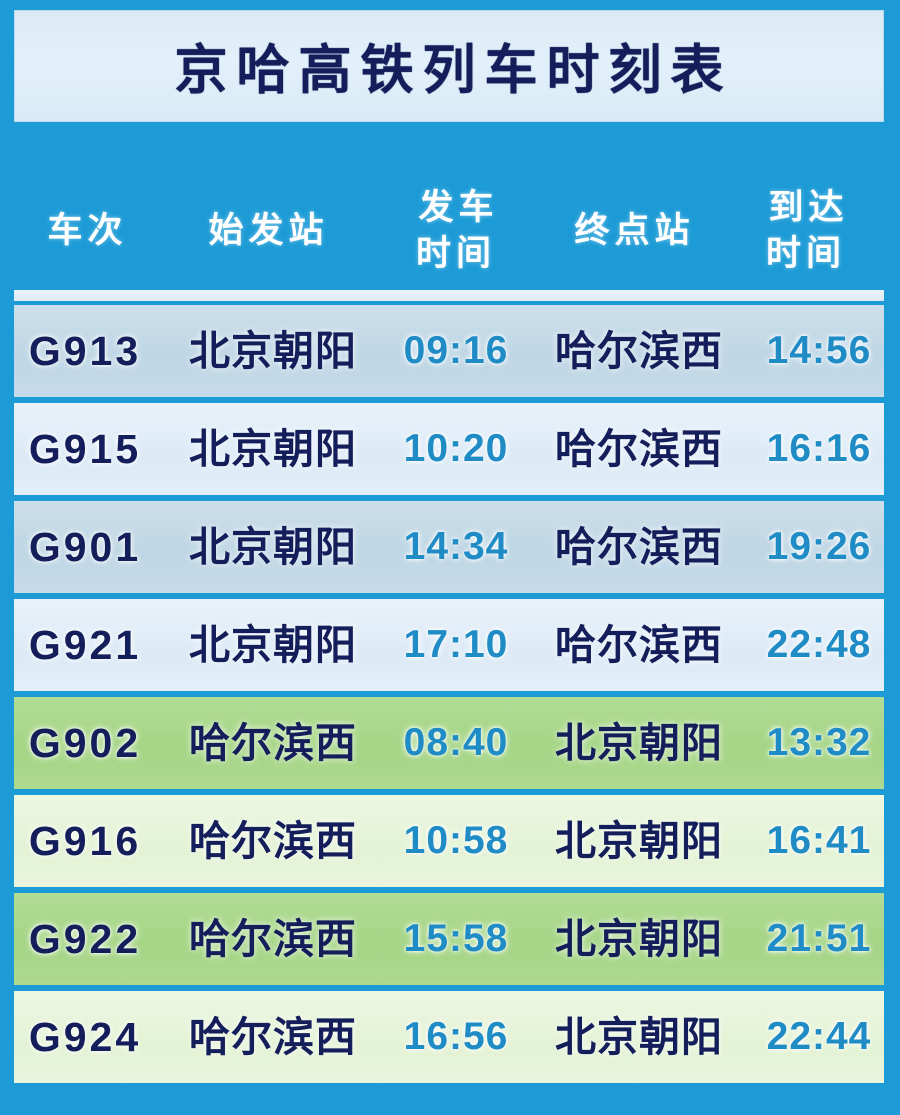  What do you see at coordinates (85, 547) in the screenshot?
I see `cell-train-no: G901` at bounding box center [85, 547].